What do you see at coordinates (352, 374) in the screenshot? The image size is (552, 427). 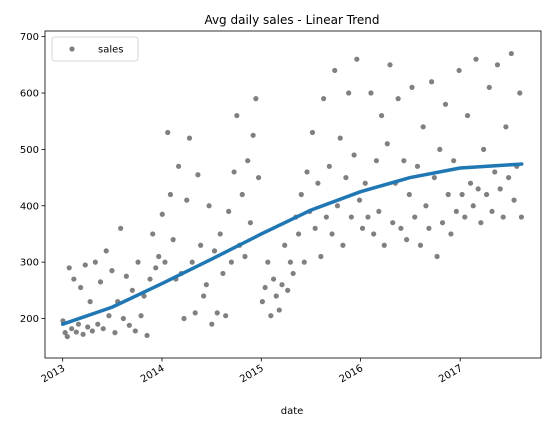 I see `x-tick-label: 2016` at bounding box center [352, 374].